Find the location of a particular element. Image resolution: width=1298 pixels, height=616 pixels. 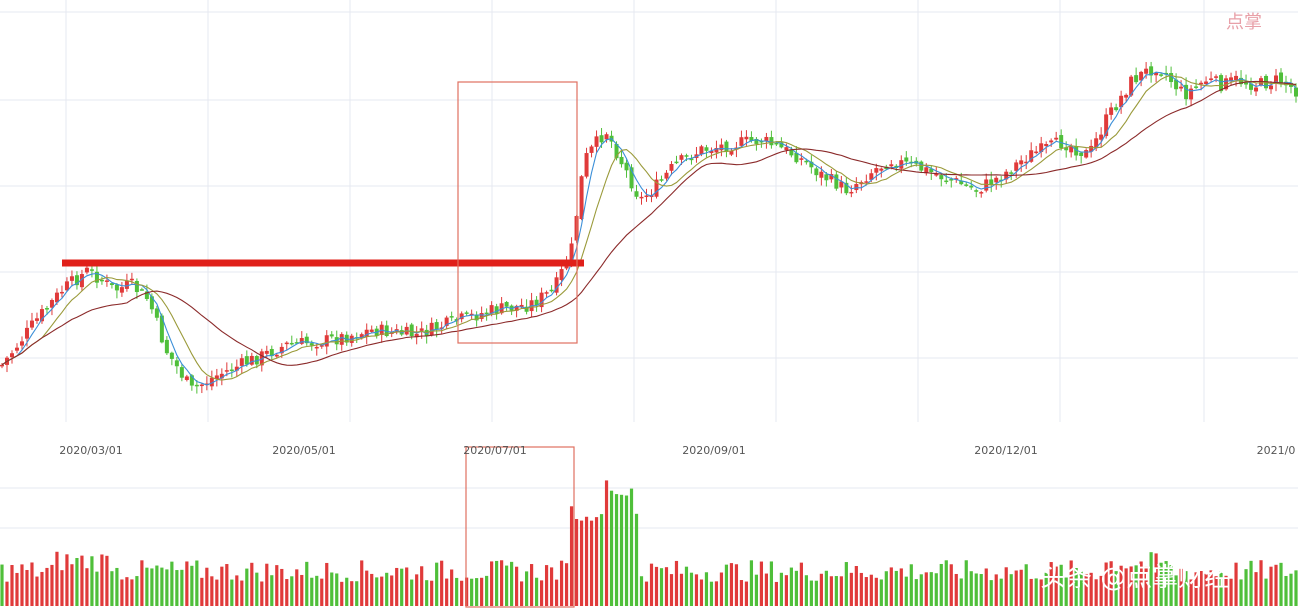

watermark: 头条 @点掌财经 is located at coordinates (1135, 578).